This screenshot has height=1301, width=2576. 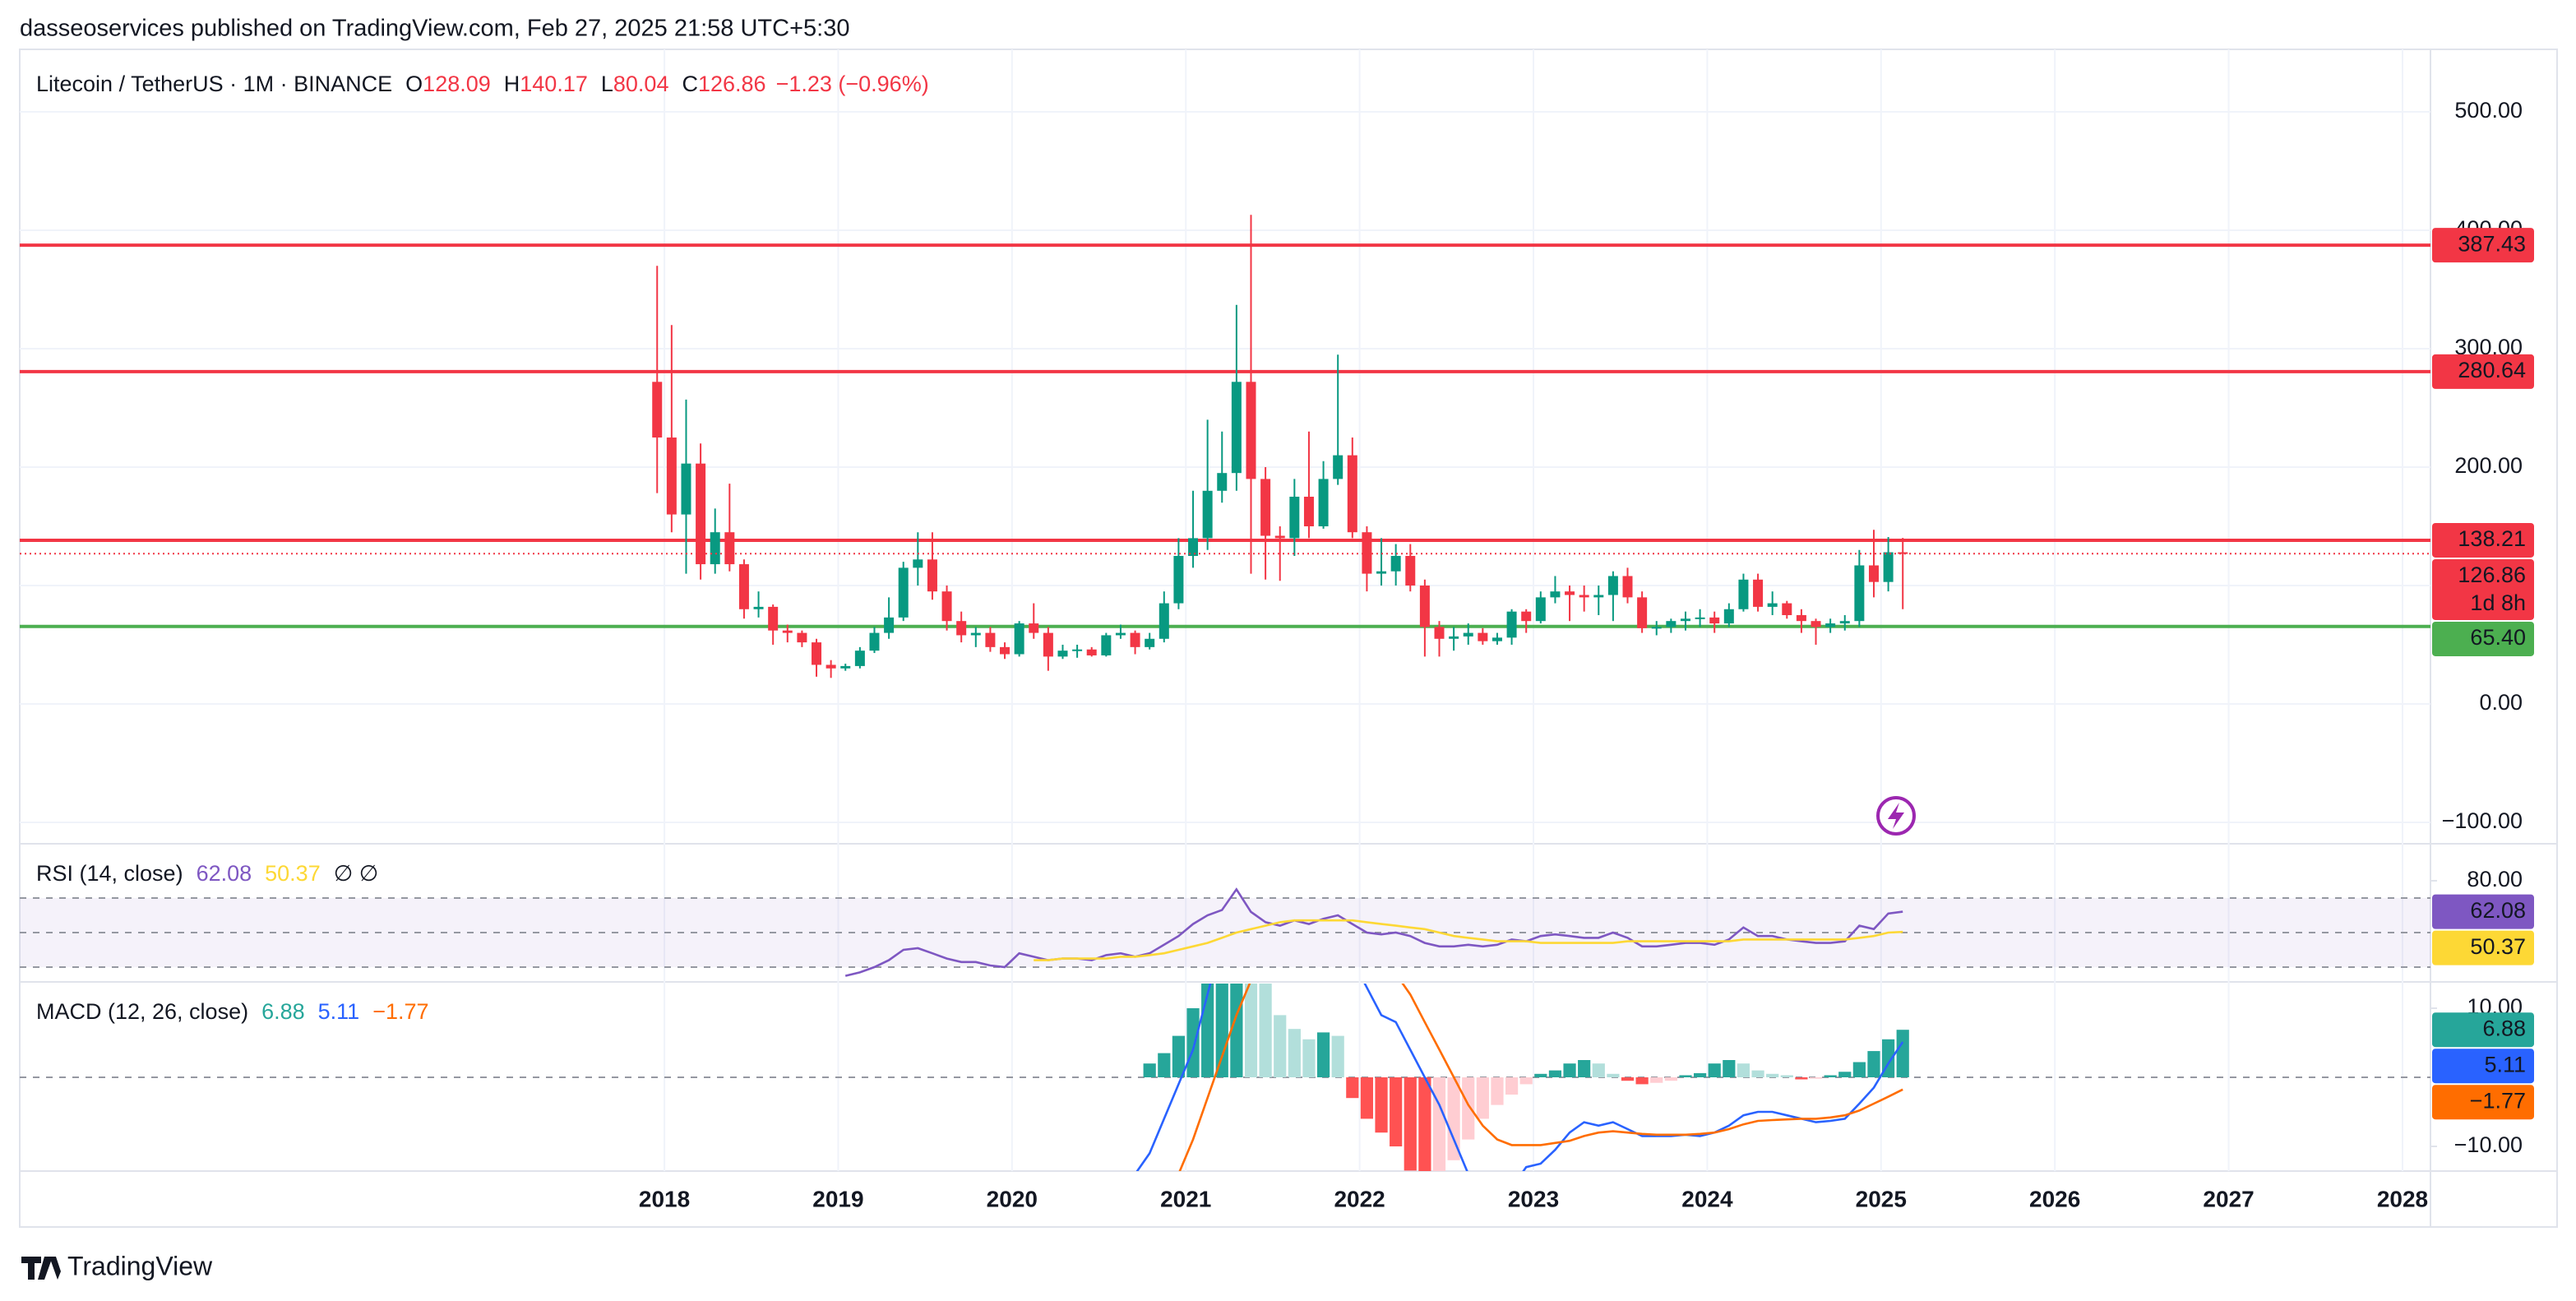 I want to click on x-tick-label: 2020, so click(x=1012, y=1198).